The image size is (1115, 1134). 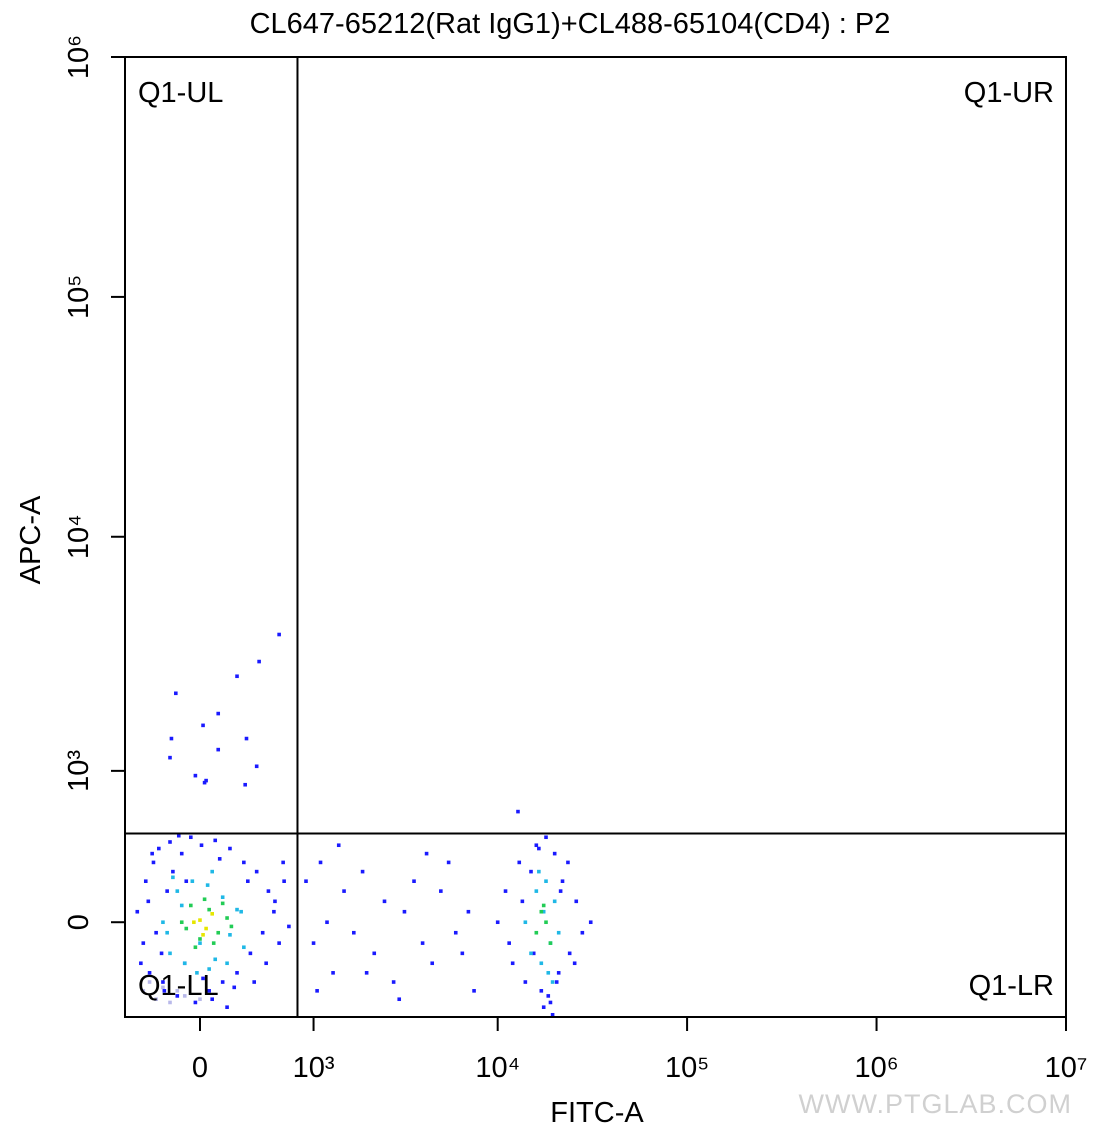 I want to click on watermark: WWW.PTGLAB.COM, so click(x=936, y=1104).